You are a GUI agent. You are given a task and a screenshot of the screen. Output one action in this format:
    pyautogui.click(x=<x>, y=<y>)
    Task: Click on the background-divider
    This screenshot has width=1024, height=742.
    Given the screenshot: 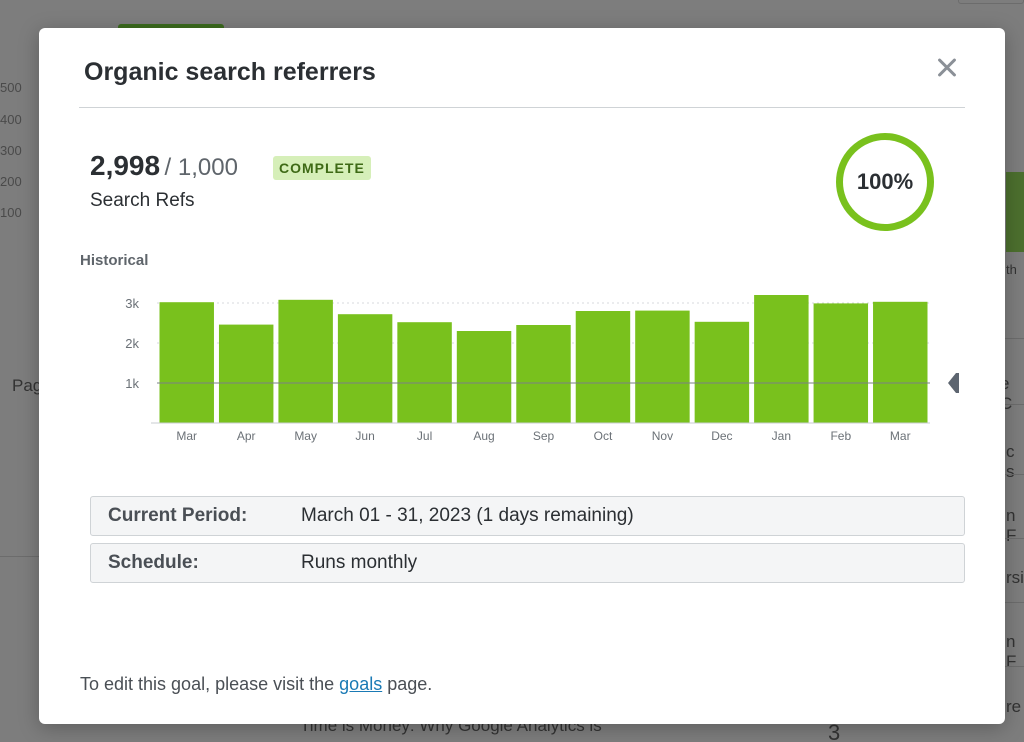 What is the action you would take?
    pyautogui.click(x=19, y=556)
    